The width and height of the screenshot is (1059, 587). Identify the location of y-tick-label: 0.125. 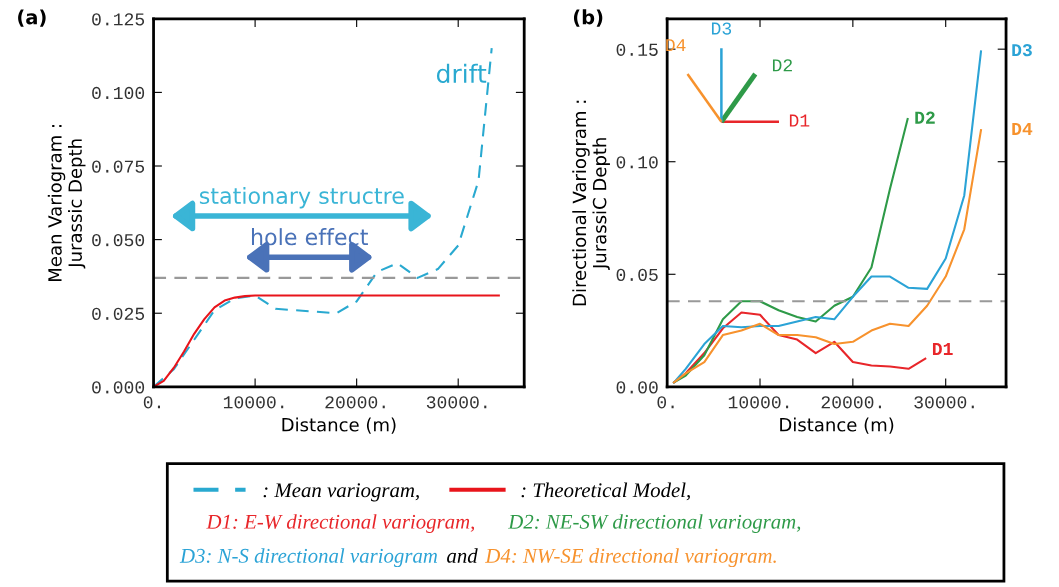
(118, 19).